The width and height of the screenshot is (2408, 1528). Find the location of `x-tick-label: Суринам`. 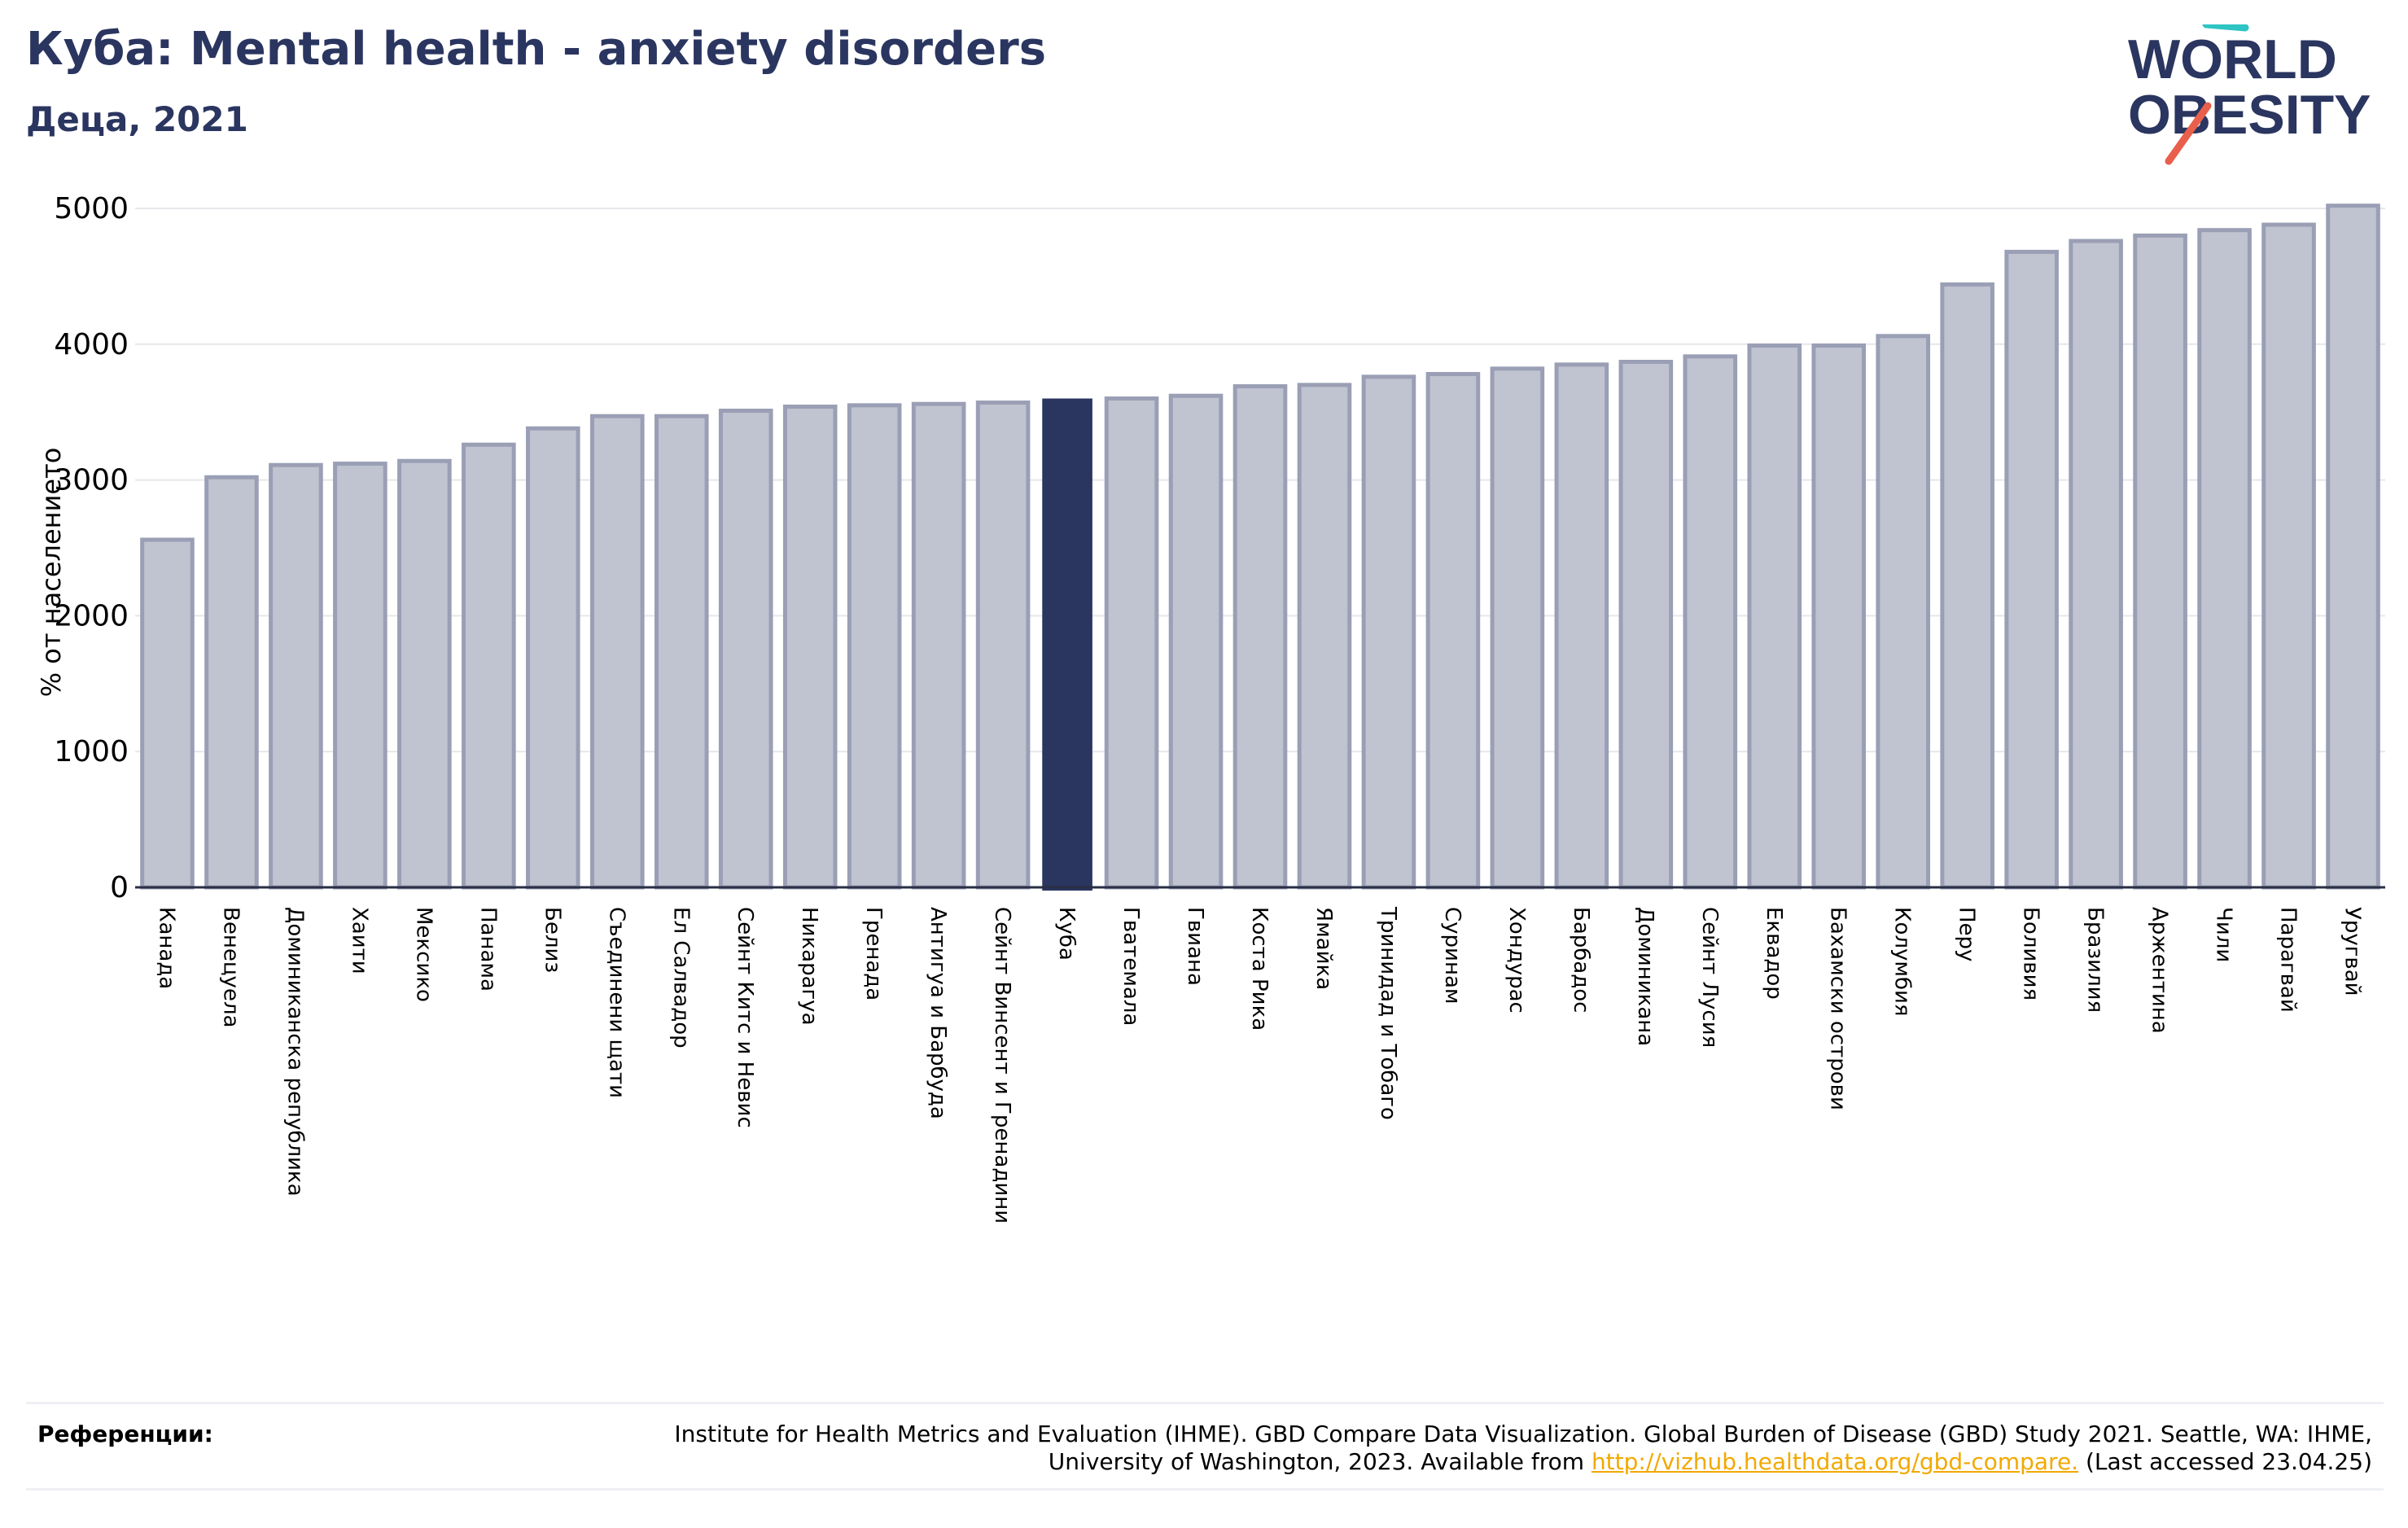

x-tick-label: Суринам is located at coordinates (1452, 956).